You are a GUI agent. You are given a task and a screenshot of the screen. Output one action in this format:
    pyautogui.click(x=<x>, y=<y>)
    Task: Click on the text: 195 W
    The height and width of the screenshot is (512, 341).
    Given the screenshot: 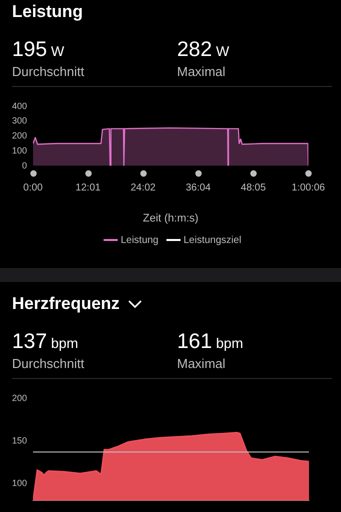 What is the action you would take?
    pyautogui.click(x=38, y=49)
    